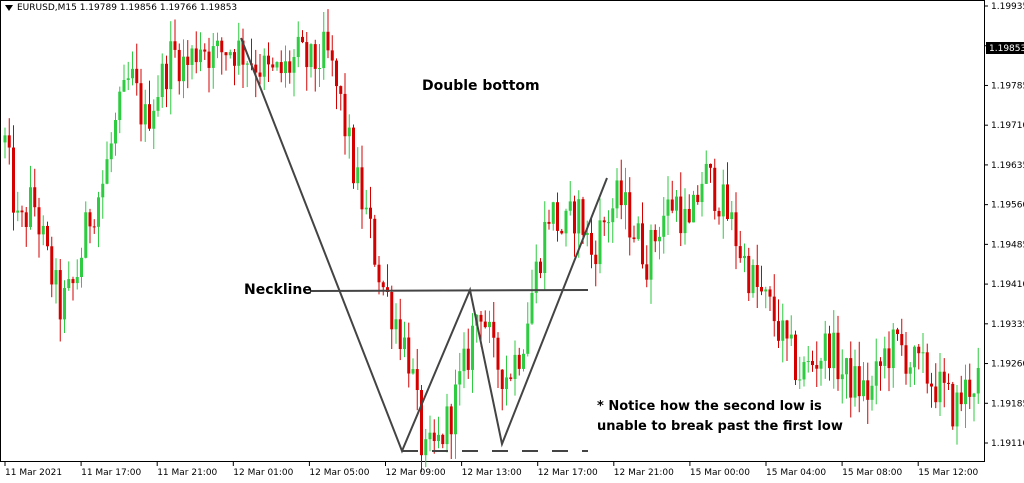 This screenshot has height=483, width=1024. I want to click on y-tick-label: 1.19185, so click(1007, 404).